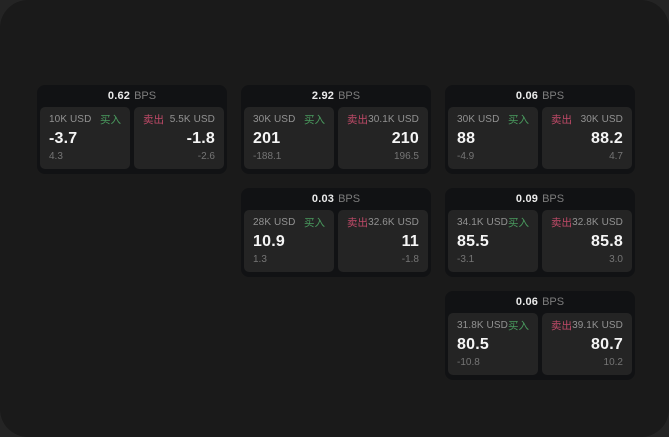 The height and width of the screenshot is (437, 669). Describe the element at coordinates (616, 156) in the screenshot. I see `sell-delta: 4.7` at that location.